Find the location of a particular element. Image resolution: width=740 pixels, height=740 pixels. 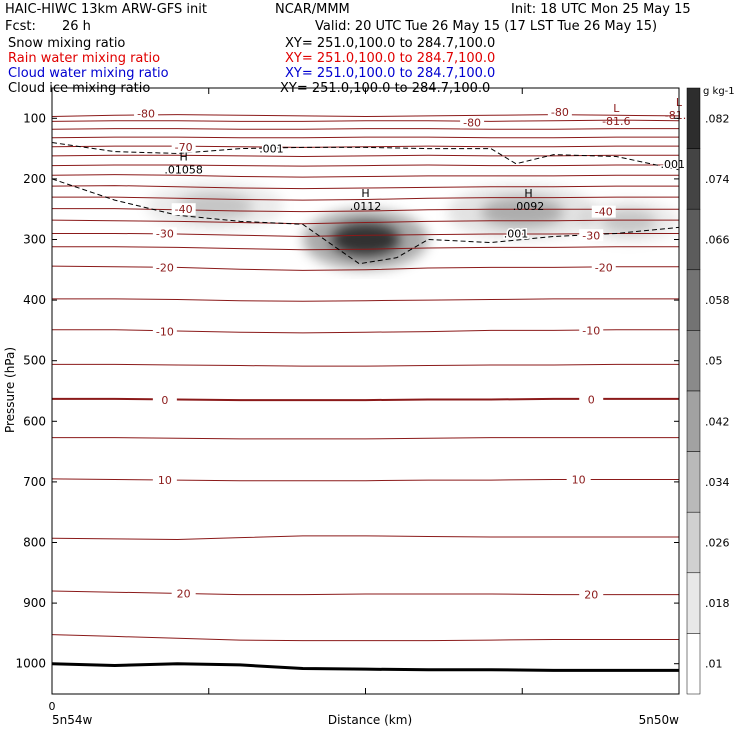

y-tick-label: 400 is located at coordinates (34, 300).